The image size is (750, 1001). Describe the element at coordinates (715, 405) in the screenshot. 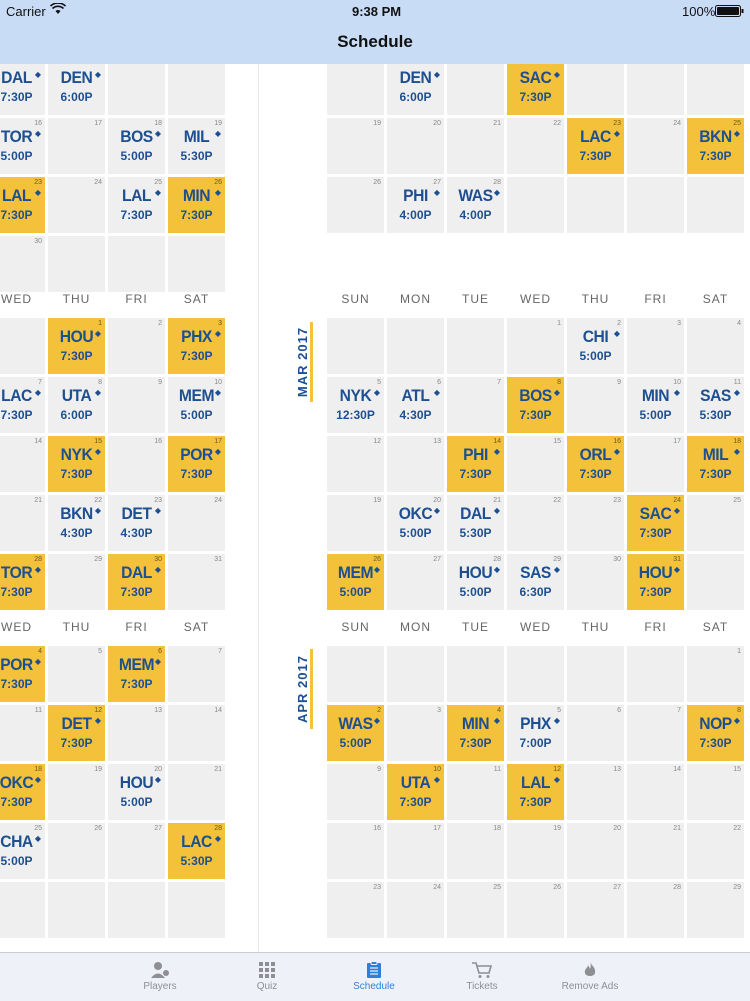

I see `game-cell: 11 SAS ◆ 5:30P` at that location.